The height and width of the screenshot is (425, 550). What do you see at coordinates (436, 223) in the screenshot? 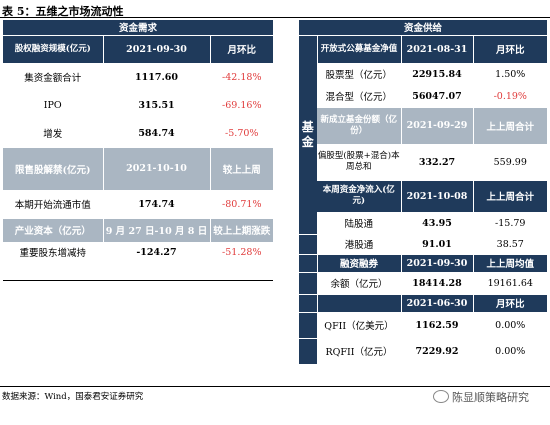
I see `row-value: 43.95` at bounding box center [436, 223].